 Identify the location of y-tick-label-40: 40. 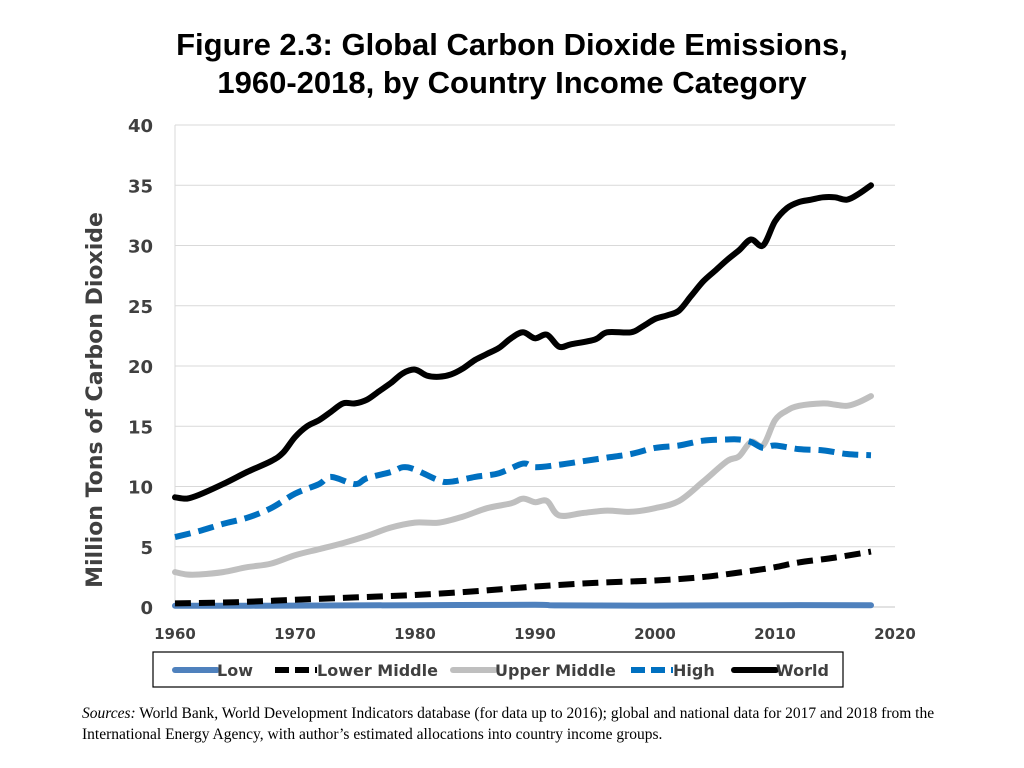
(140, 126).